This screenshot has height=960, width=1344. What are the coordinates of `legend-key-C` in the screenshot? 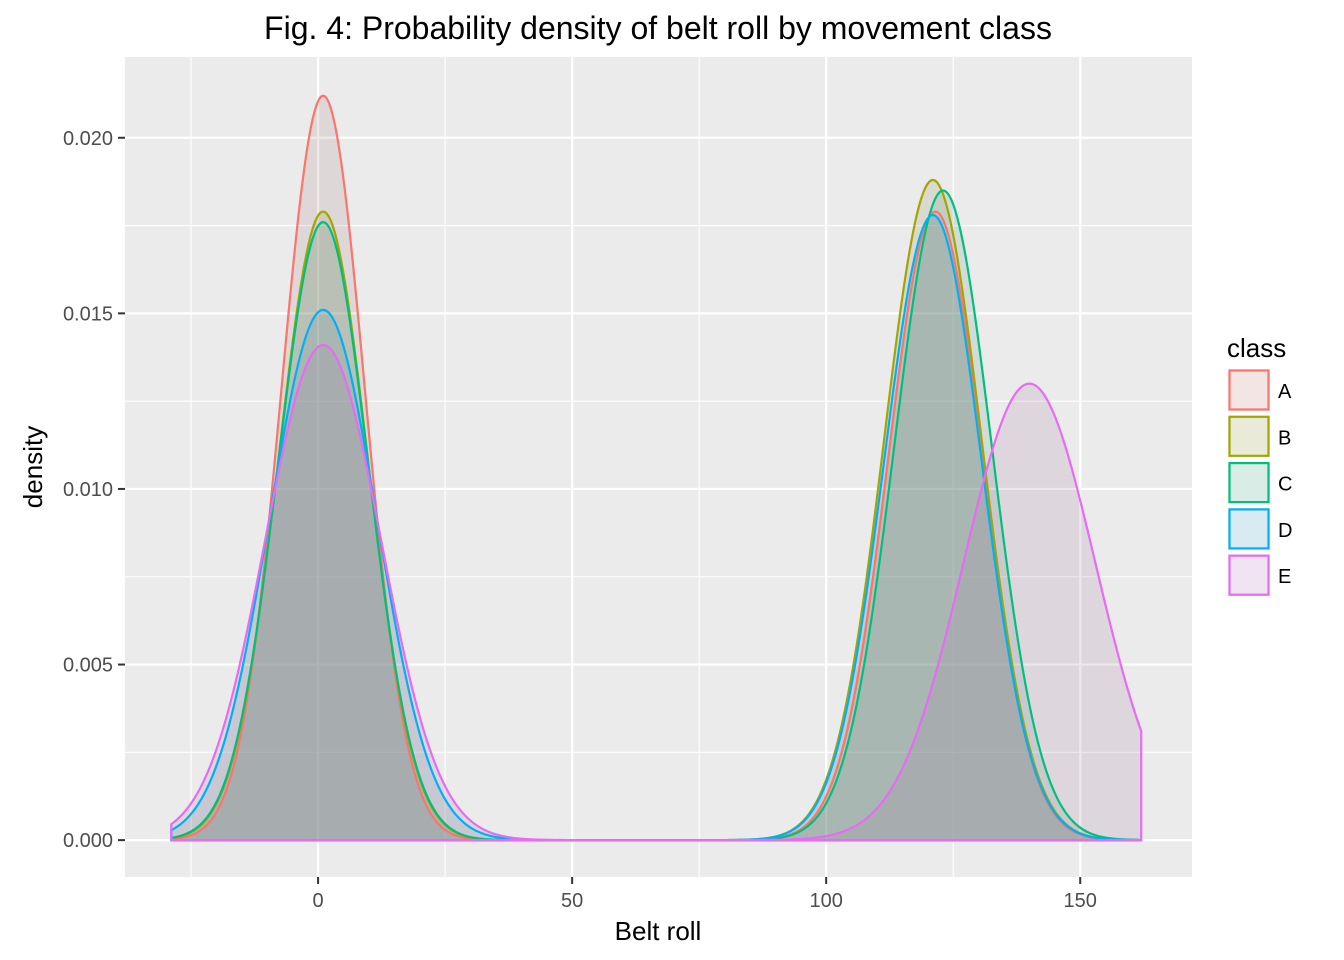 It's located at (1249, 483).